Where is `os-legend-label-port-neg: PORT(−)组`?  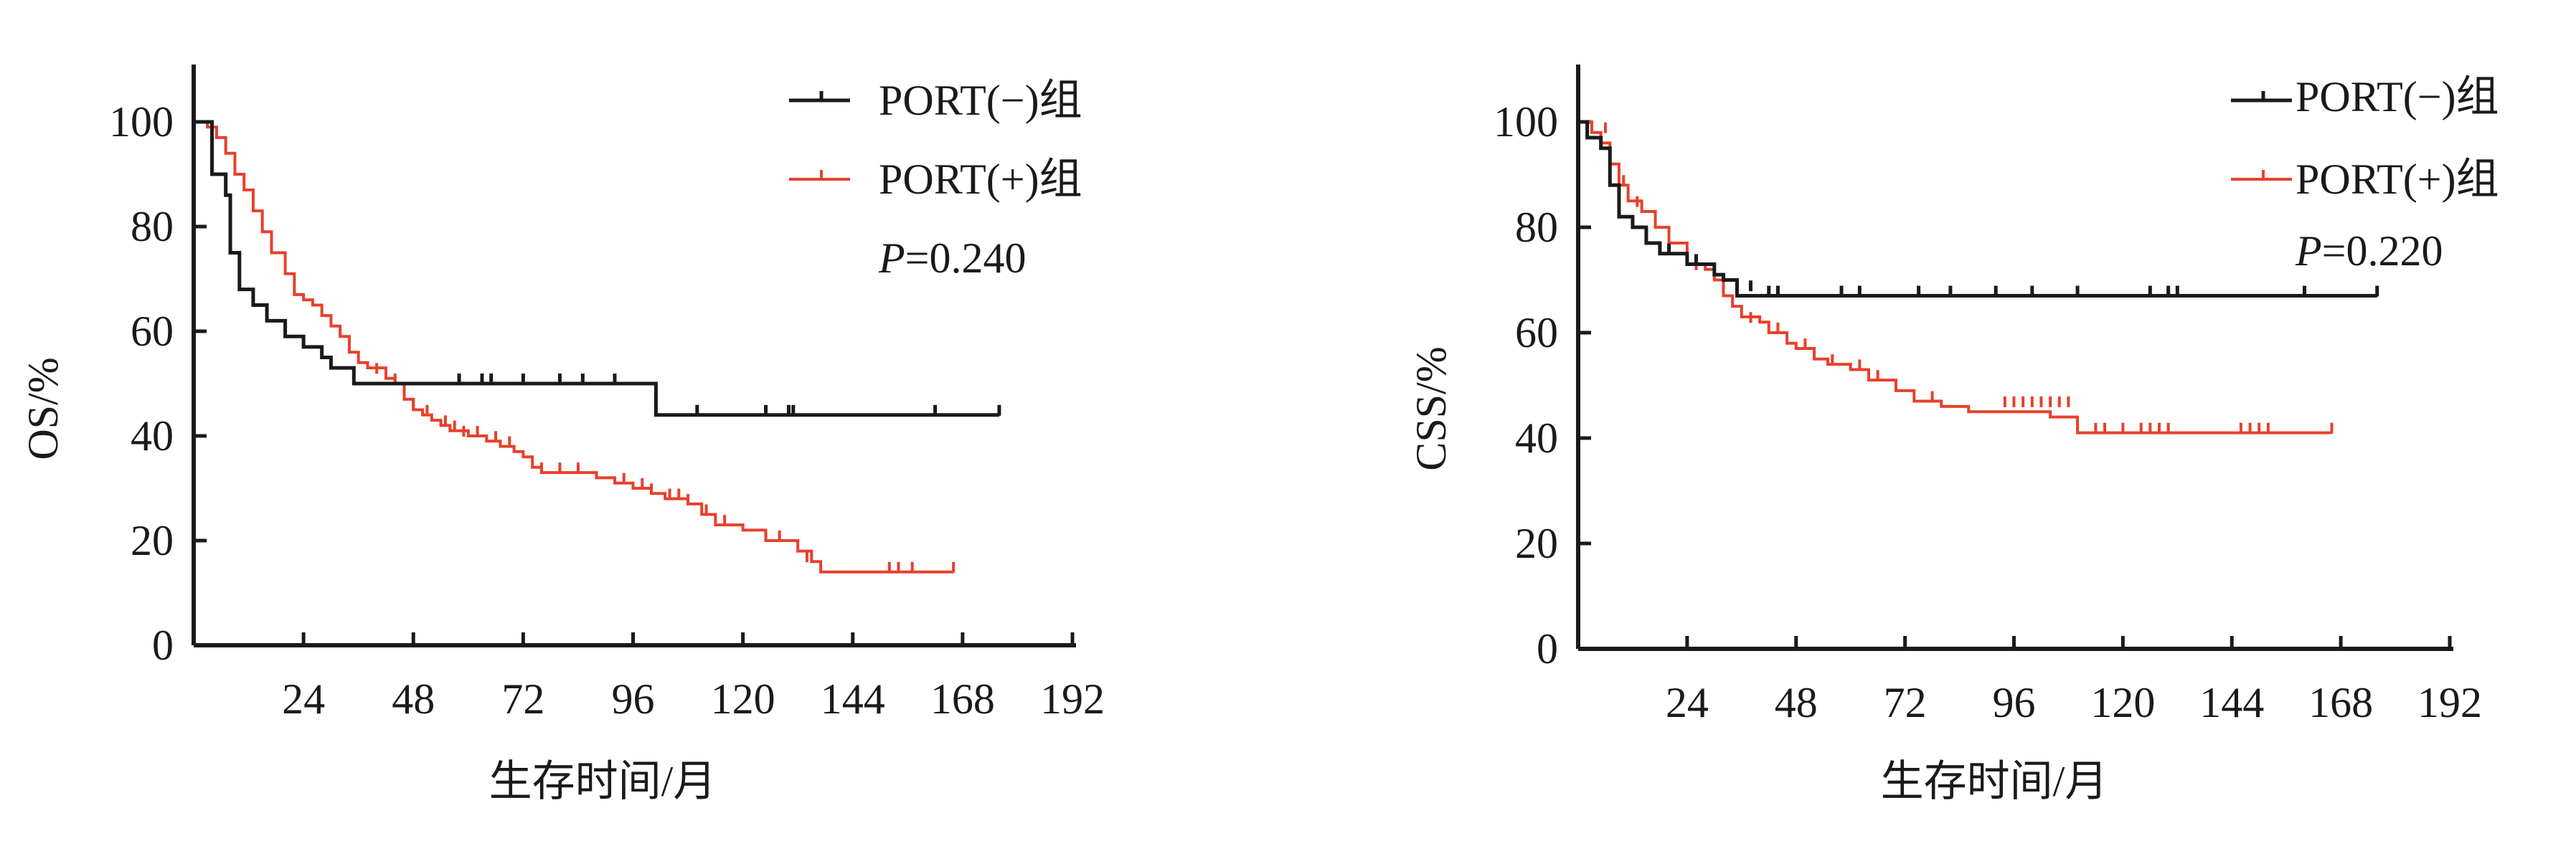
os-legend-label-port-neg: PORT(−)组 is located at coordinates (980, 100).